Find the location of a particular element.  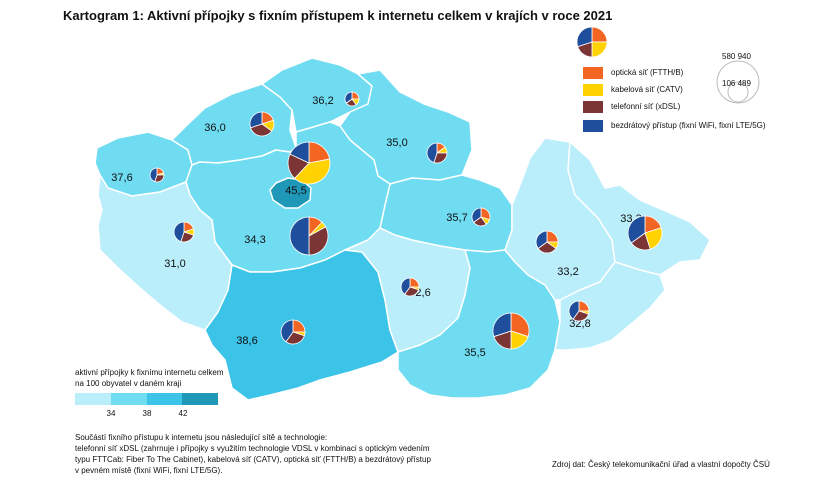

class-break-42: 42 is located at coordinates (183, 413).